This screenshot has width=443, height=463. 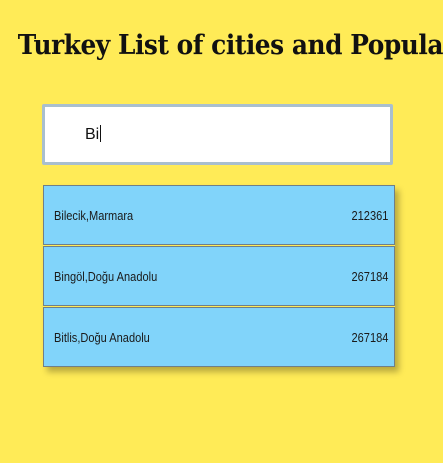 I want to click on population-value: 212361, so click(x=369, y=215).